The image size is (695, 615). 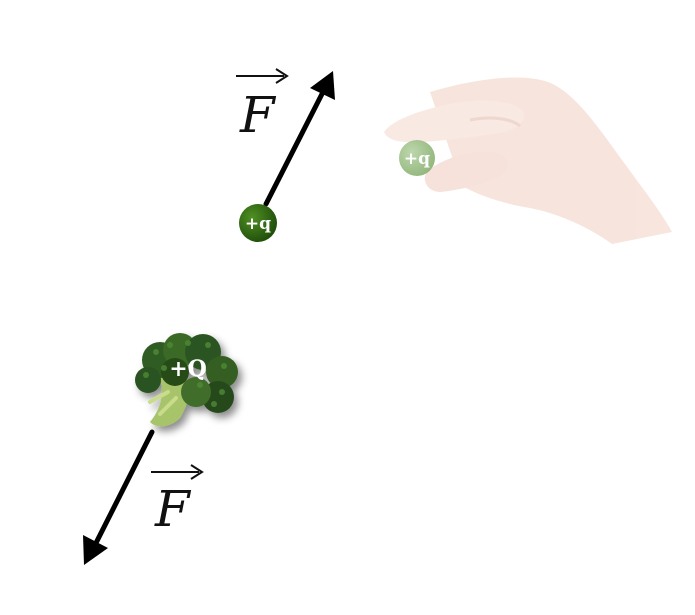 I want to click on force-label-bottom-text: F, so click(x=173, y=509).